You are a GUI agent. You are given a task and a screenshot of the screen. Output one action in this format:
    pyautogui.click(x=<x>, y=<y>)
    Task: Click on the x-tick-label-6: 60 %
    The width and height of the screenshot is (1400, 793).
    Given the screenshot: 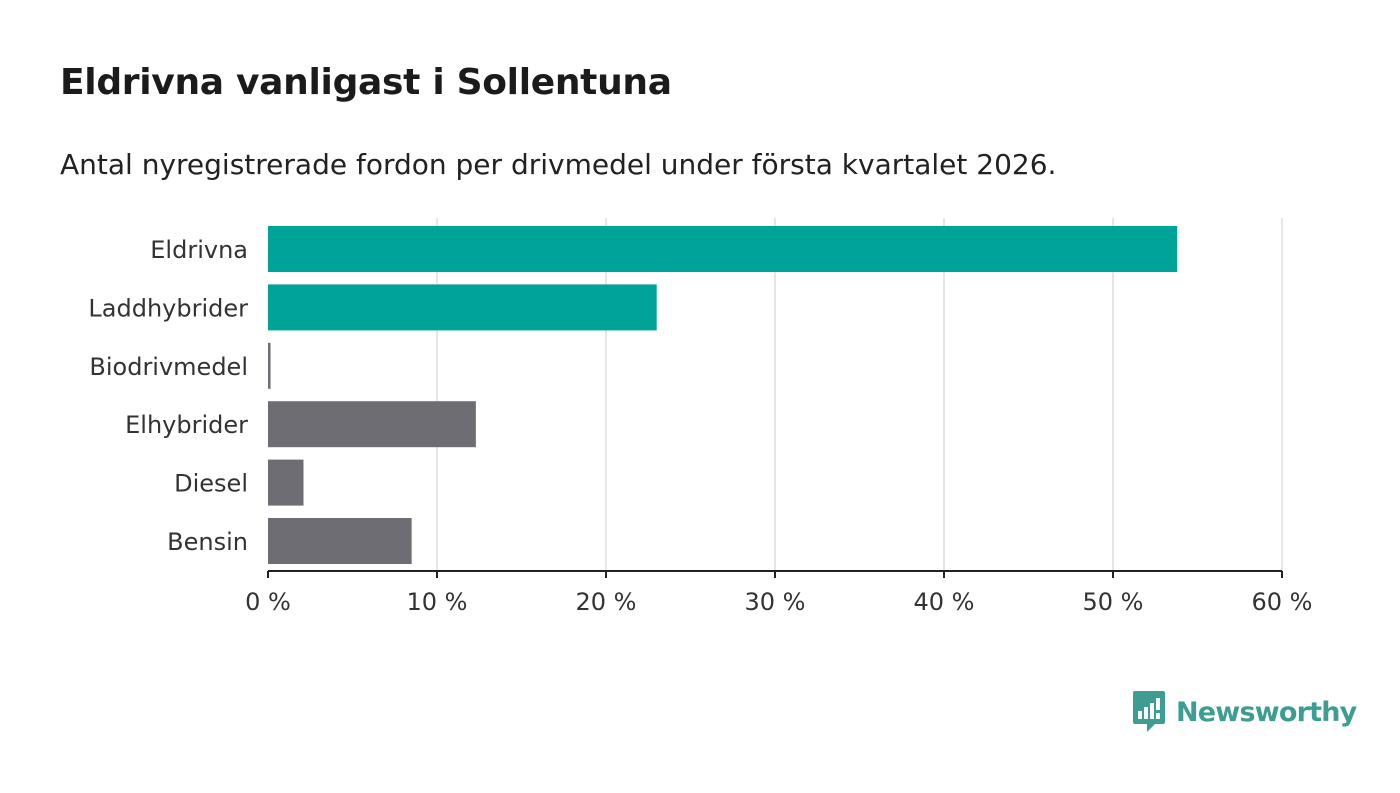 What is the action you would take?
    pyautogui.click(x=1282, y=602)
    